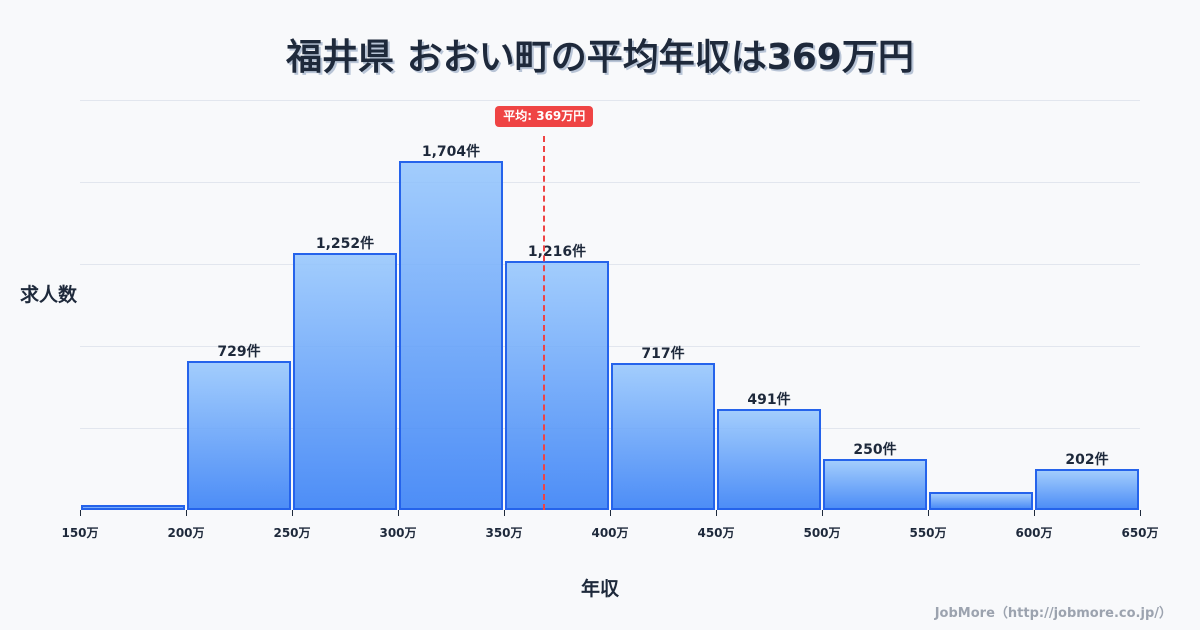  What do you see at coordinates (398, 533) in the screenshot?
I see `x-tick-label: 300万` at bounding box center [398, 533].